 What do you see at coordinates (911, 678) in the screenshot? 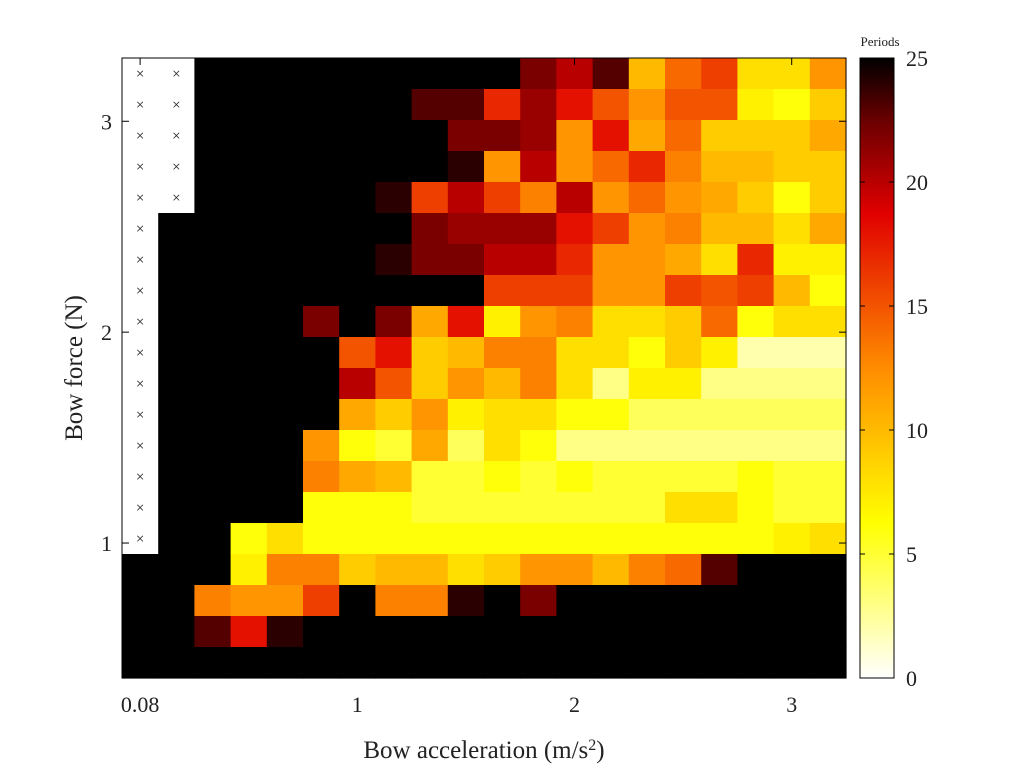
I see `colorbar-tick-label: 0` at bounding box center [911, 678].